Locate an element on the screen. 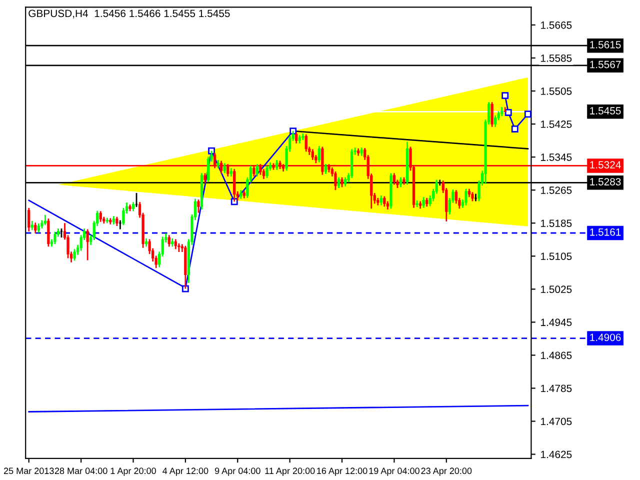 Image resolution: width=640 pixels, height=480 pixels. y-tick-label: 1.4625 is located at coordinates (556, 454).